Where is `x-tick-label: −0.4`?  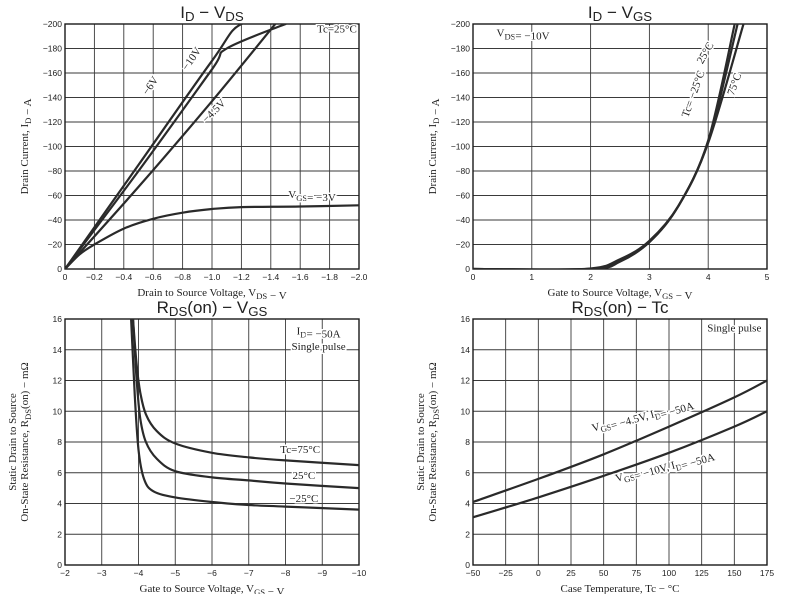 x-tick-label: −0.4 is located at coordinates (123, 277).